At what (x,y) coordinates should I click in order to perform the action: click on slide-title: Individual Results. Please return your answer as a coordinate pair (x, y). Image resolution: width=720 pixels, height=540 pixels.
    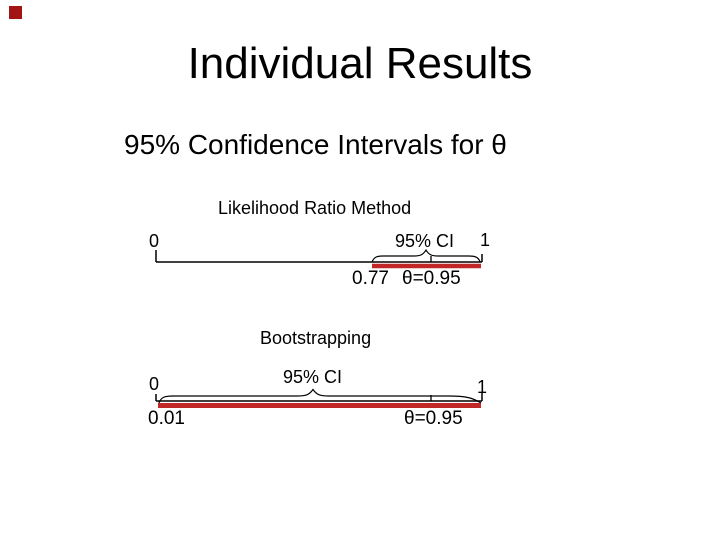
    Looking at the image, I should click on (360, 63).